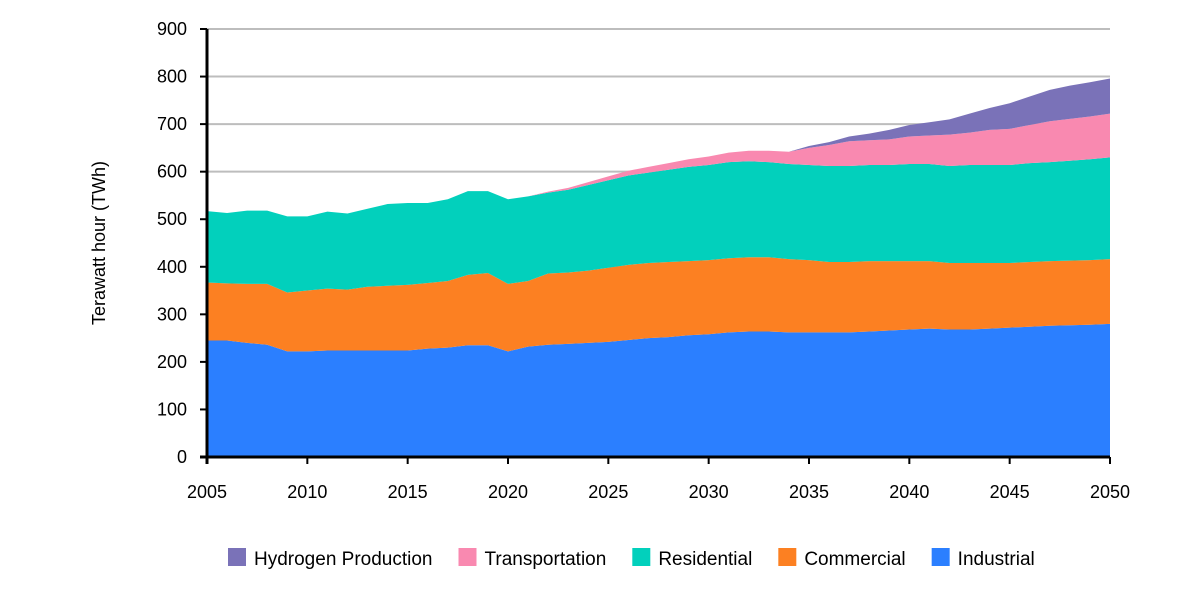 This screenshot has height=600, width=1200. Describe the element at coordinates (1010, 492) in the screenshot. I see `x-tick-label-2045: 2045` at that location.